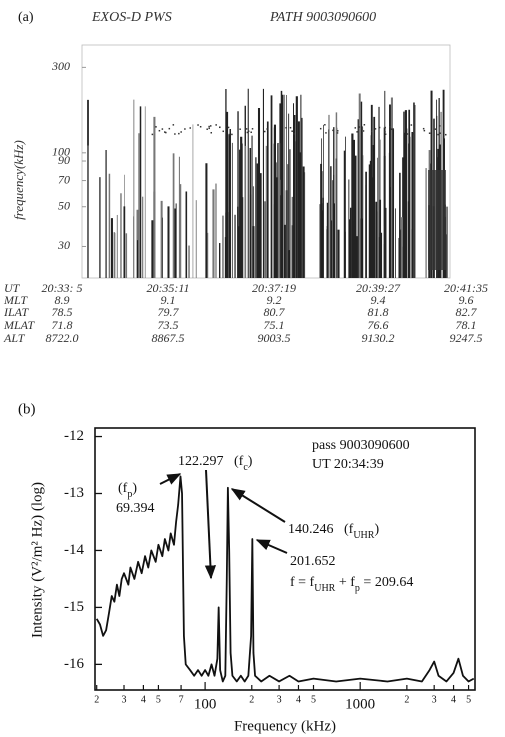 This screenshot has height=737, width=505. What do you see at coordinates (61, 152) in the screenshot?
I see `y-tick-label: 100` at bounding box center [61, 152].